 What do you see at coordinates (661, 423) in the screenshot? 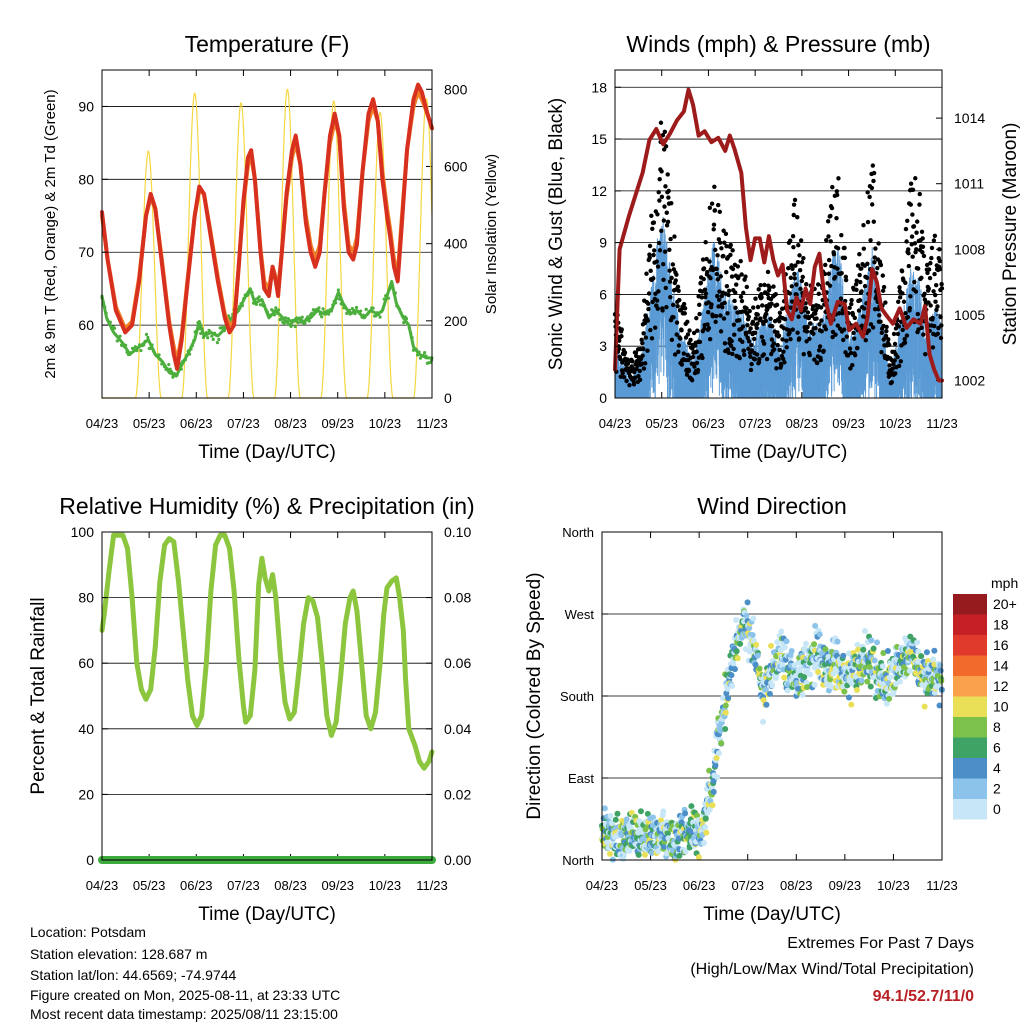
I see `x-tick-label: 05/23` at bounding box center [661, 423].